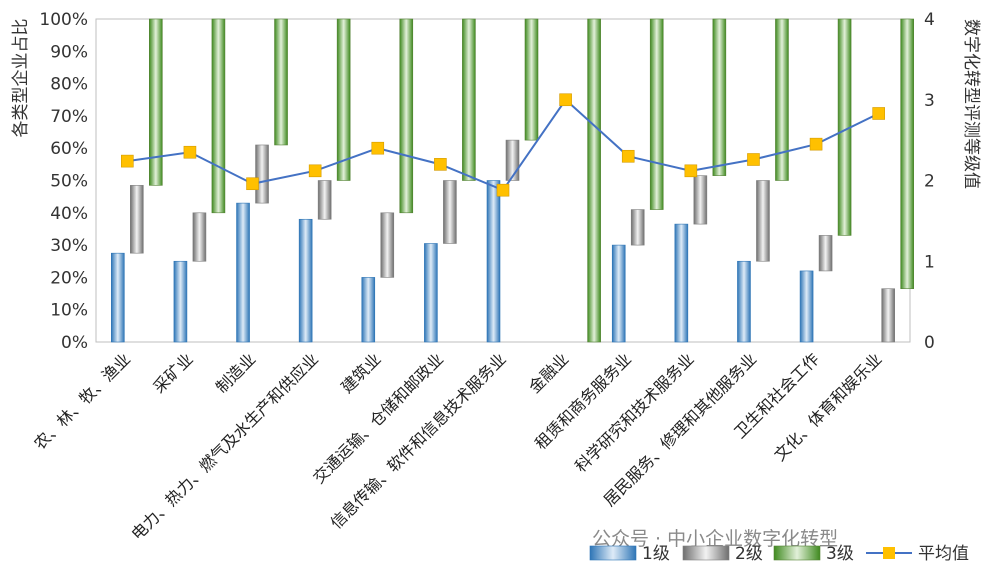 The height and width of the screenshot is (581, 987). I want to click on y-tick-label: 20%, so click(69, 278).